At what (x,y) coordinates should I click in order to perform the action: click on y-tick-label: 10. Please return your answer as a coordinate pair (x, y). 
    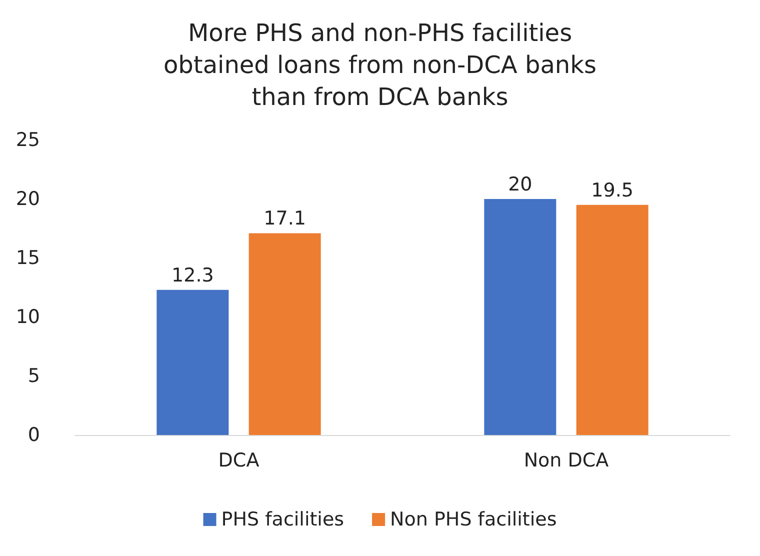
    Looking at the image, I should click on (28, 317).